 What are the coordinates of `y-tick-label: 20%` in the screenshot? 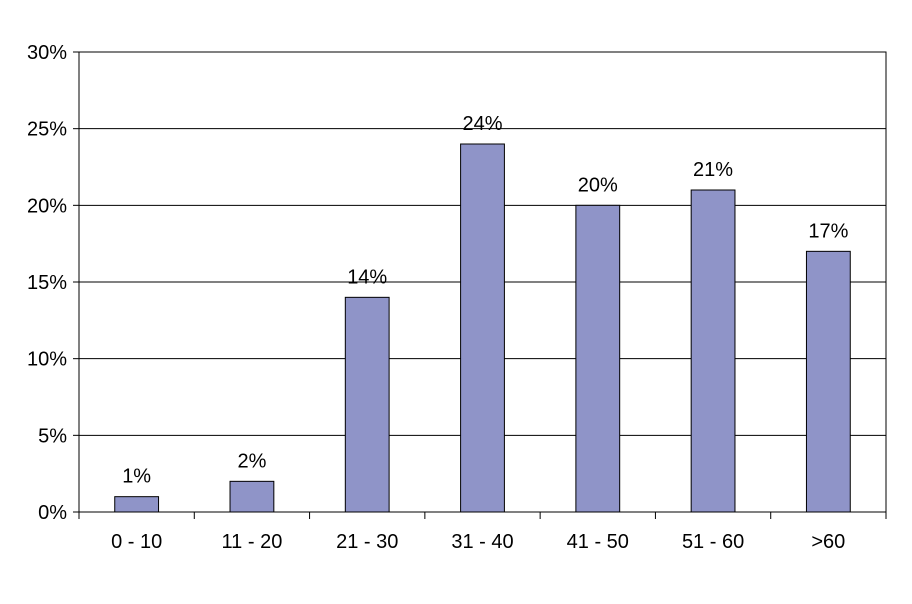 It's located at (47, 206).